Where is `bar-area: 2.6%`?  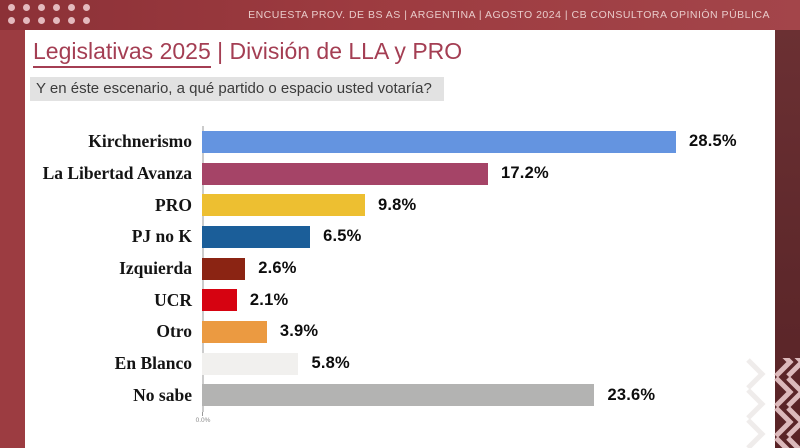
bar-area: 2.6% is located at coordinates (488, 269).